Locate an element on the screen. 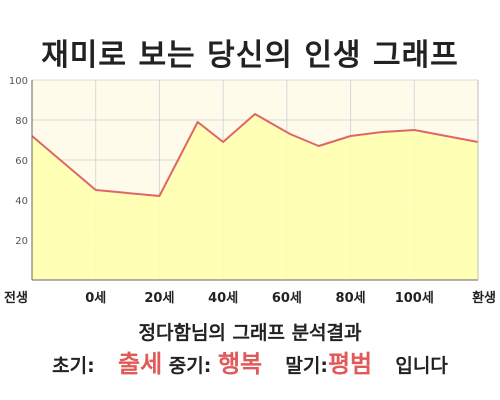  y-tick-label: 20 is located at coordinates (21, 241).